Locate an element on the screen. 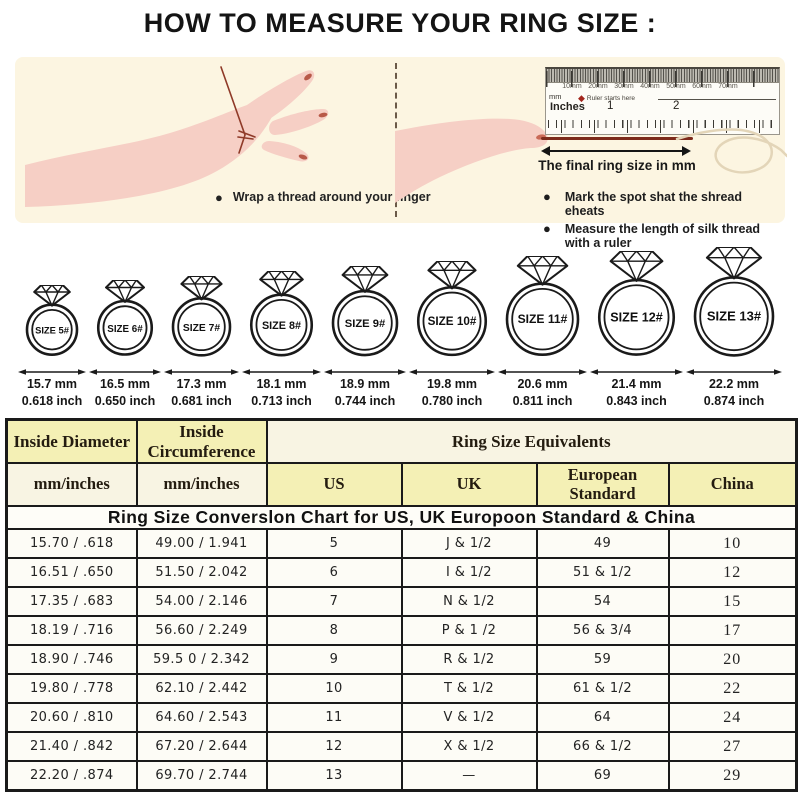 Image resolution: width=800 pixels, height=800 pixels. ring-size-label: SIZE 13# is located at coordinates (734, 315).